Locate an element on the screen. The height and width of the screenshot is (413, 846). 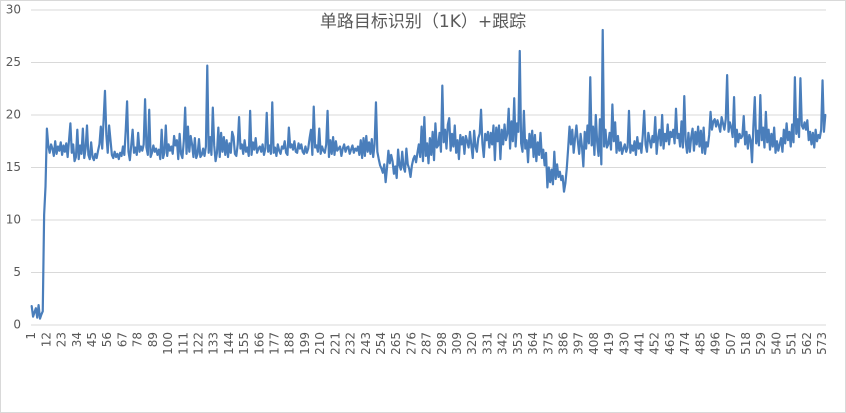
x-tick-label: 474 is located at coordinates (685, 343).